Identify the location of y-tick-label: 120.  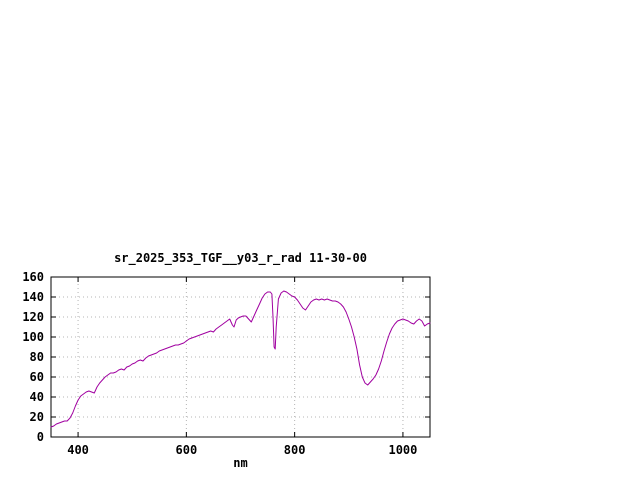
(33, 317).